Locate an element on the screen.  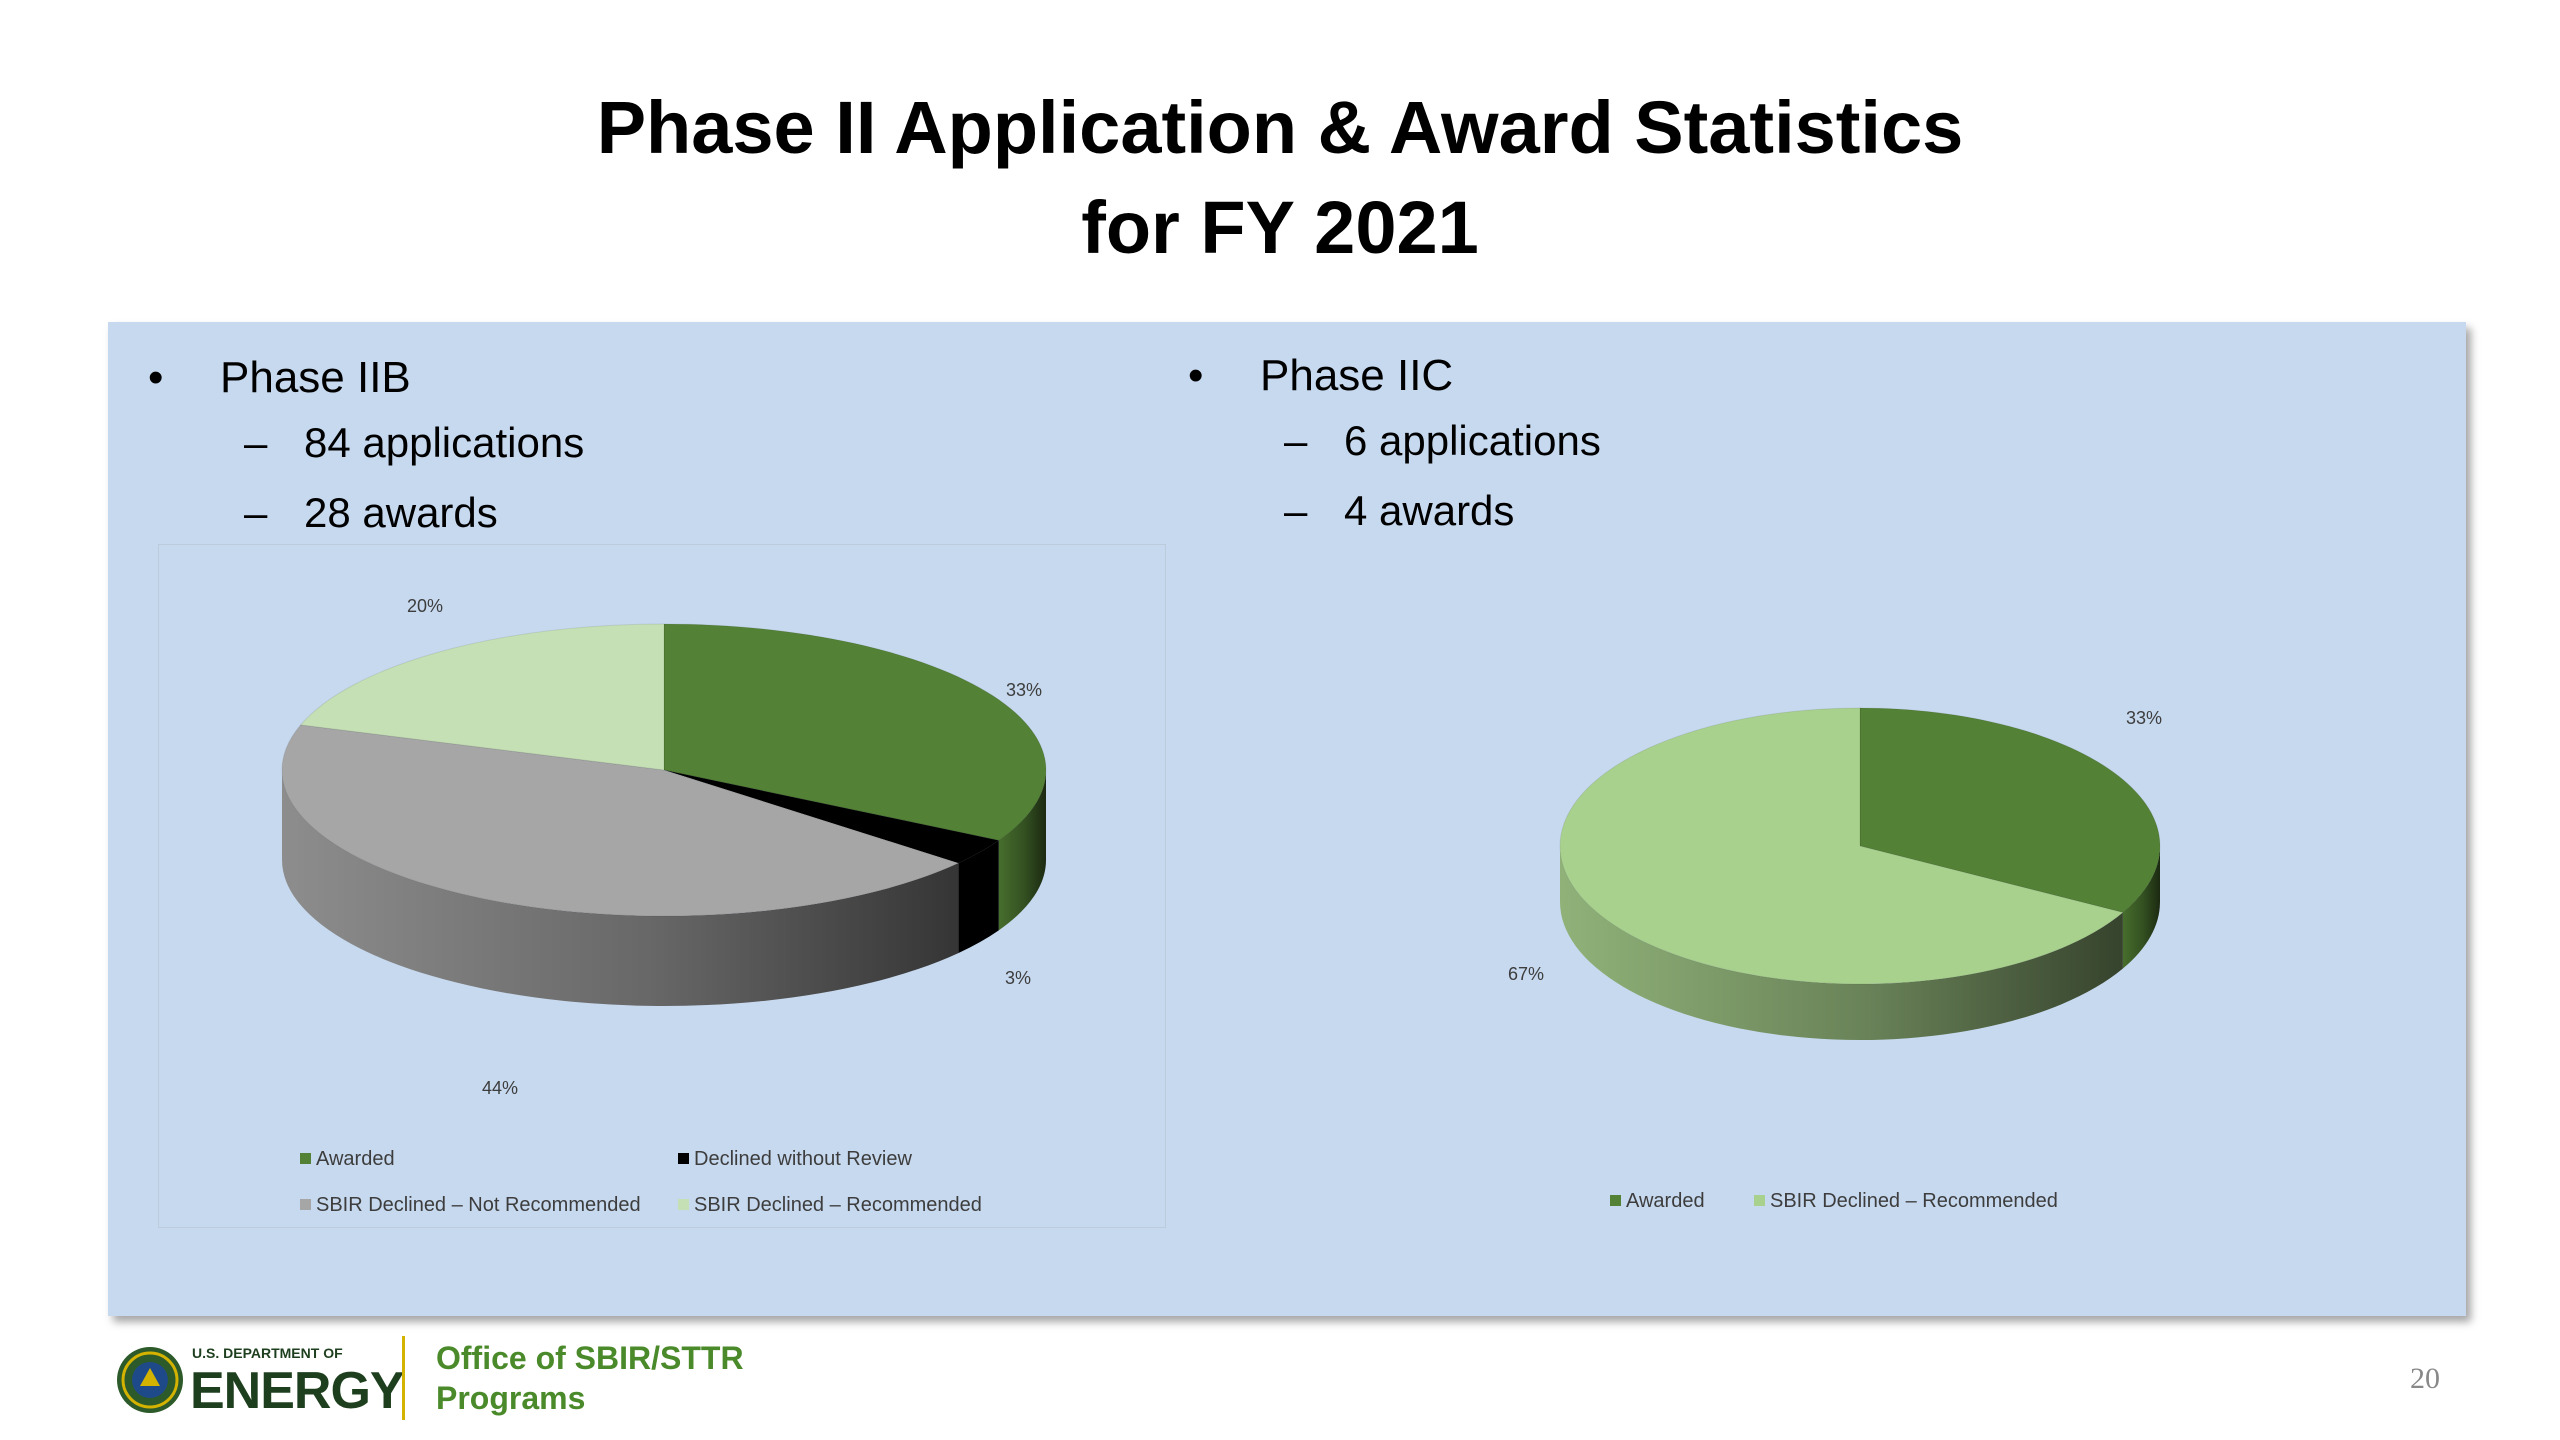
iib-slice-sbir-declined-recommended is located at coordinates (482, 697).